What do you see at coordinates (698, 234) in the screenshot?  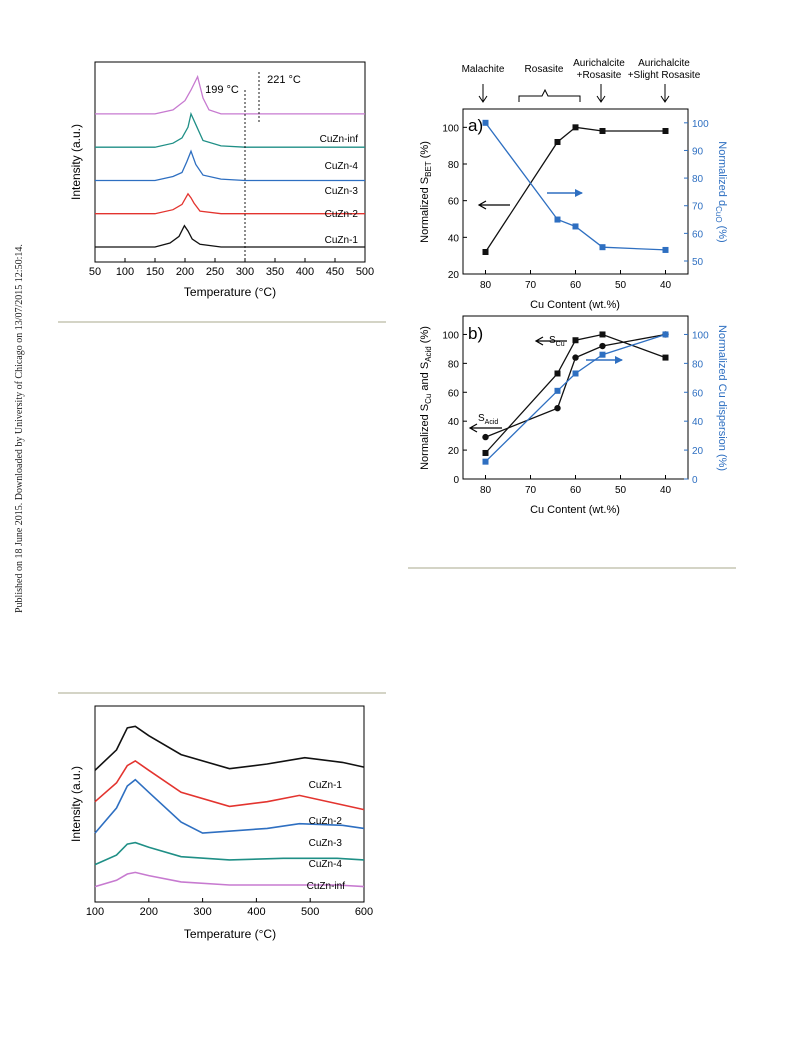 I see `fig-a-right-tick-label: 60` at bounding box center [698, 234].